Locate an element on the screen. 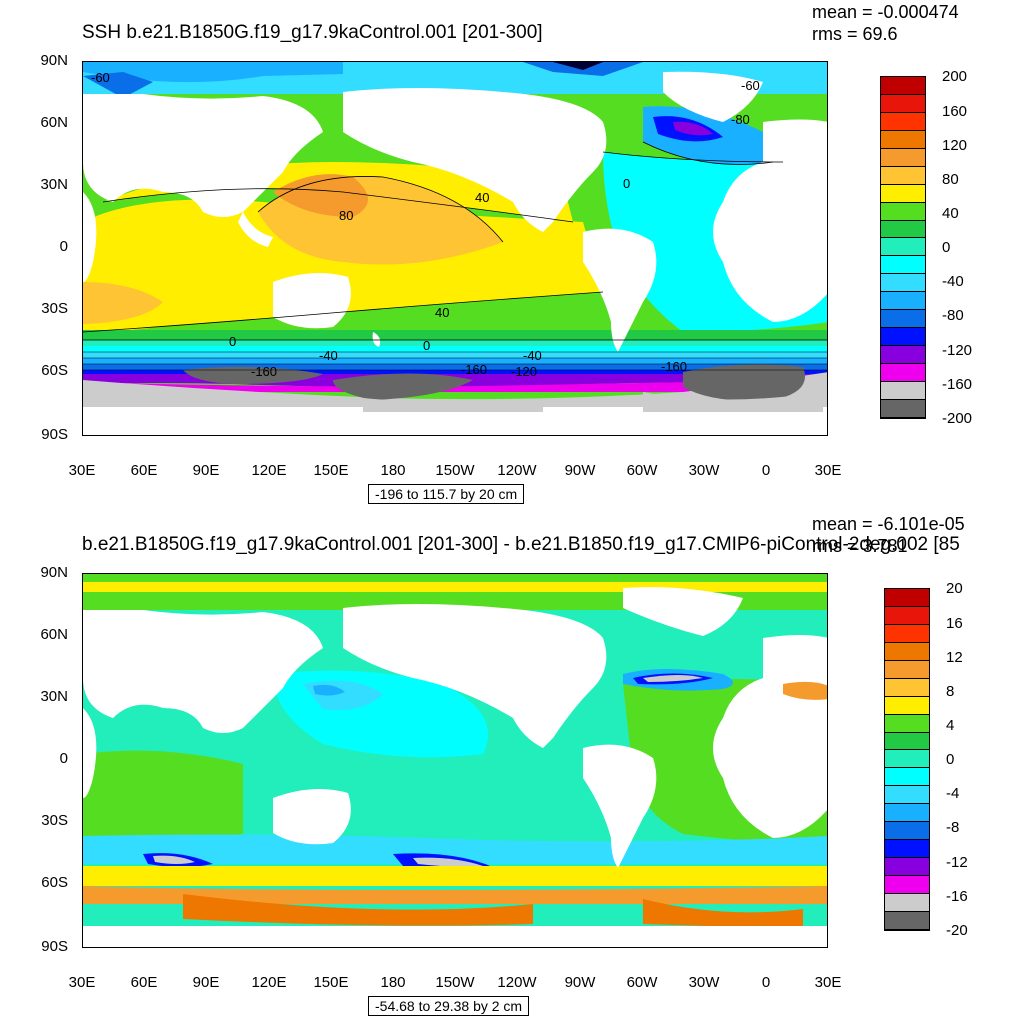 The height and width of the screenshot is (1024, 1024). mean-stat: mean = -0.000474 is located at coordinates (885, 12).